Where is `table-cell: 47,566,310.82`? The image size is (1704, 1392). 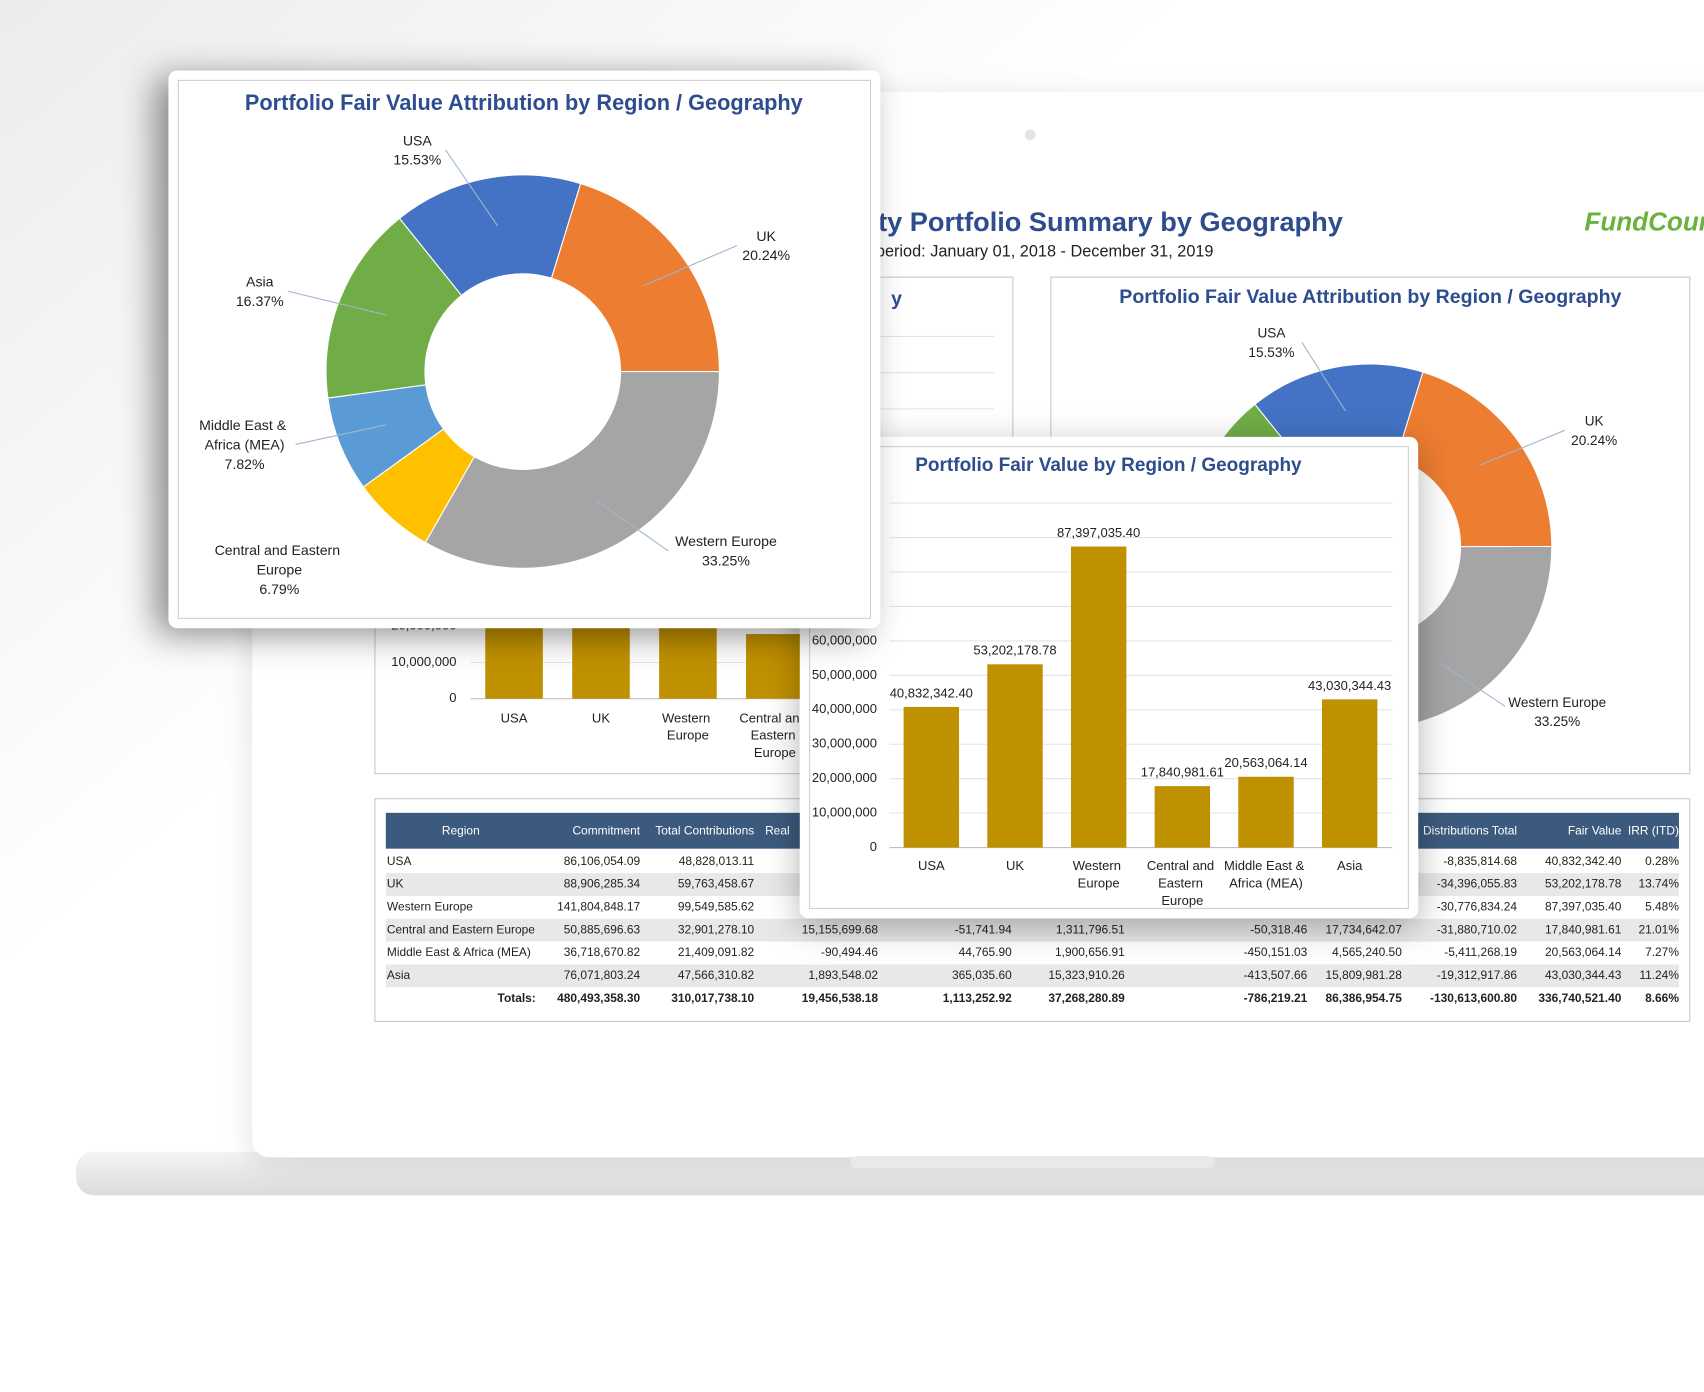
table-cell: 47,566,310.82 is located at coordinates (716, 975).